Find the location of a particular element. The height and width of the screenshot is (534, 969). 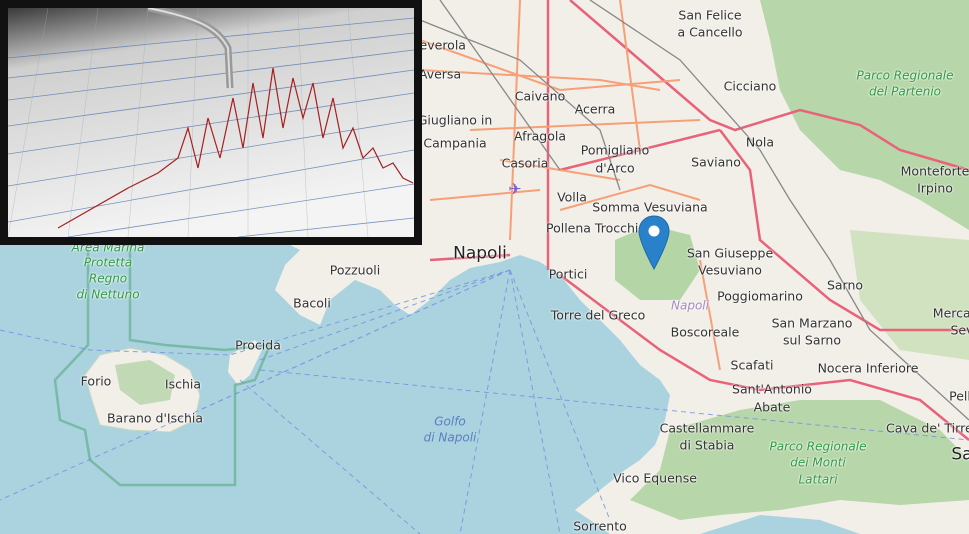

place-label: Mercato is located at coordinates (950, 313).